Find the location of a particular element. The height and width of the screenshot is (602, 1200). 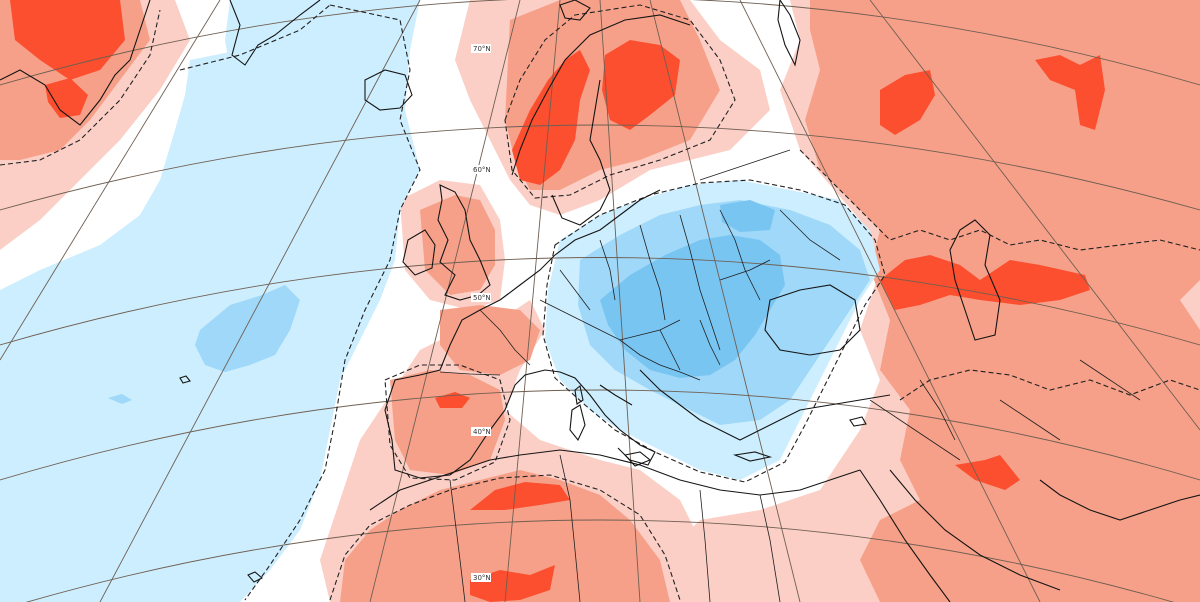

coast-great-britain is located at coordinates (464, 242).